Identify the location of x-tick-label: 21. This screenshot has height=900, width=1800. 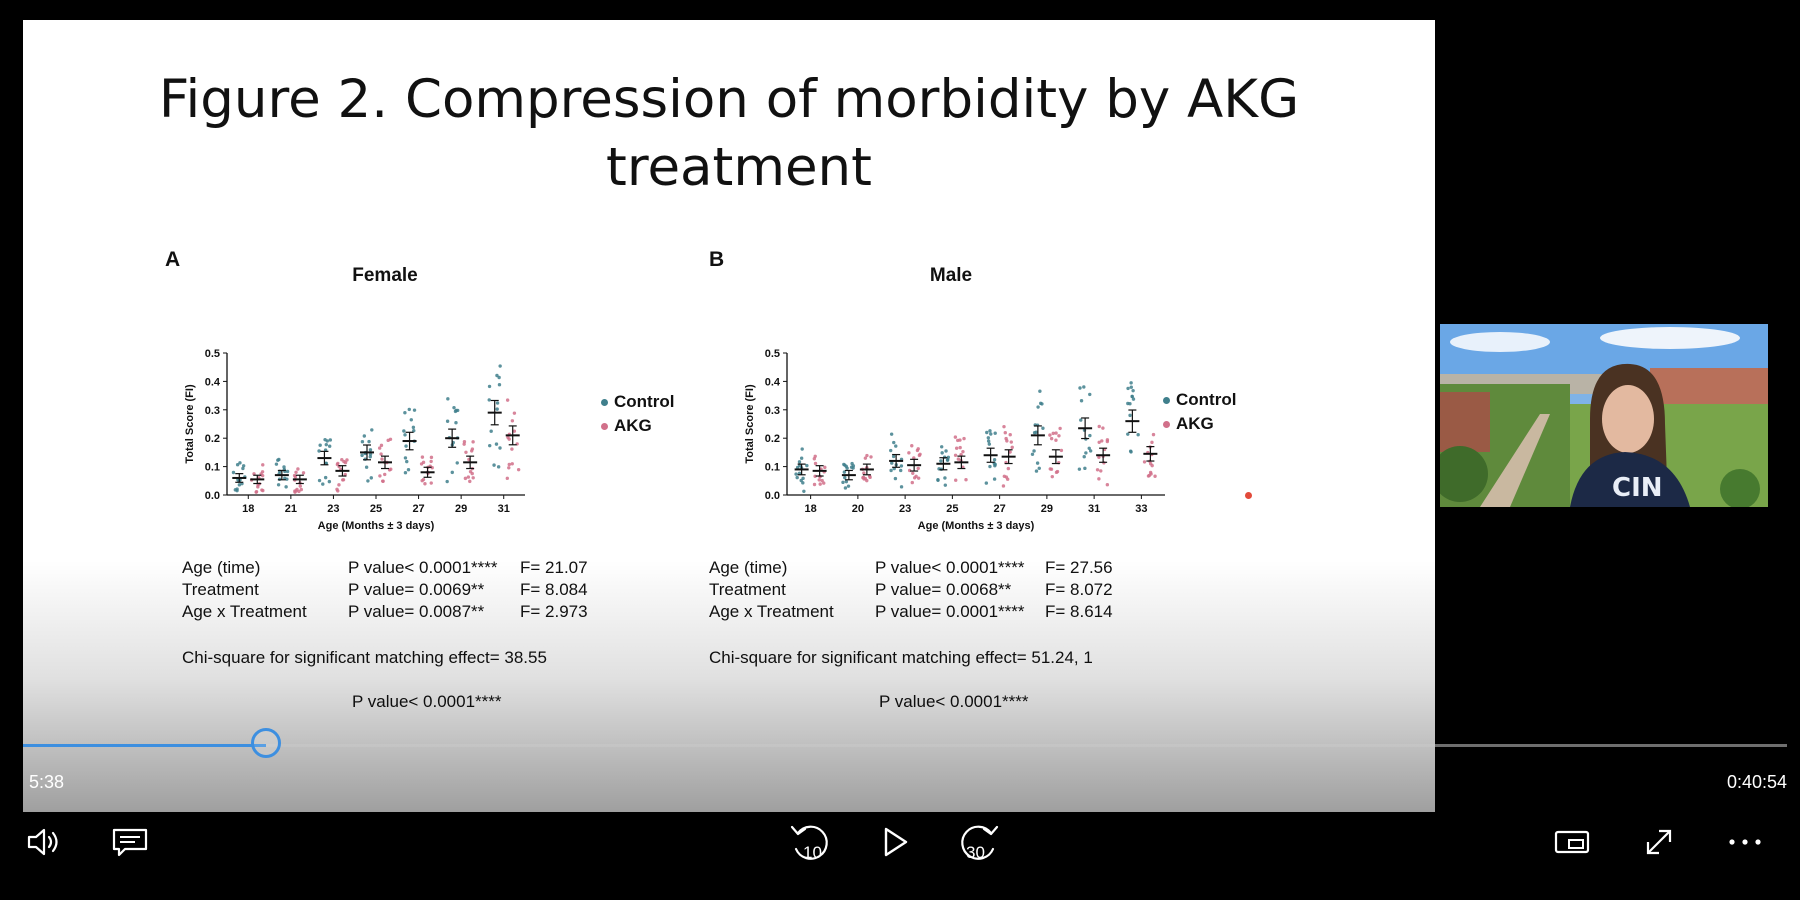
(291, 509).